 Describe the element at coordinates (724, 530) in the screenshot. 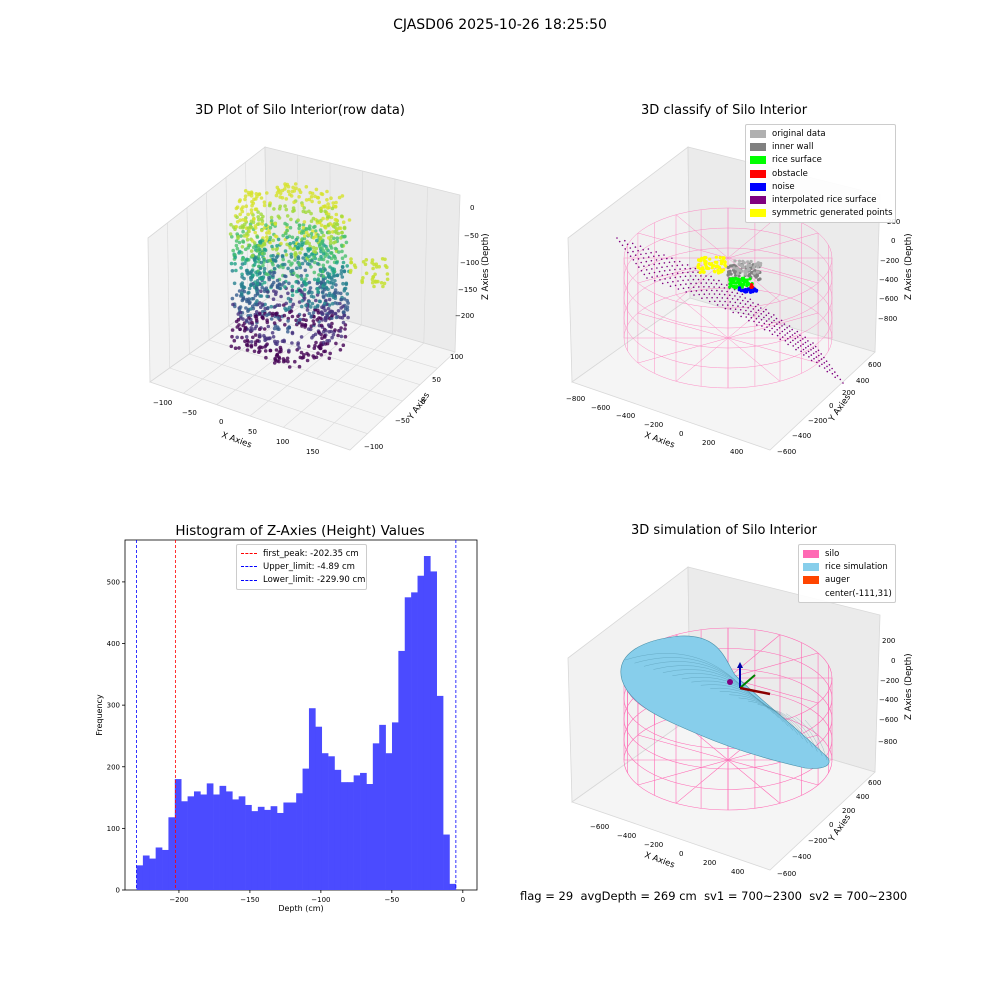

I see `plot4-title: 3D simulation of Silo Interior` at that location.